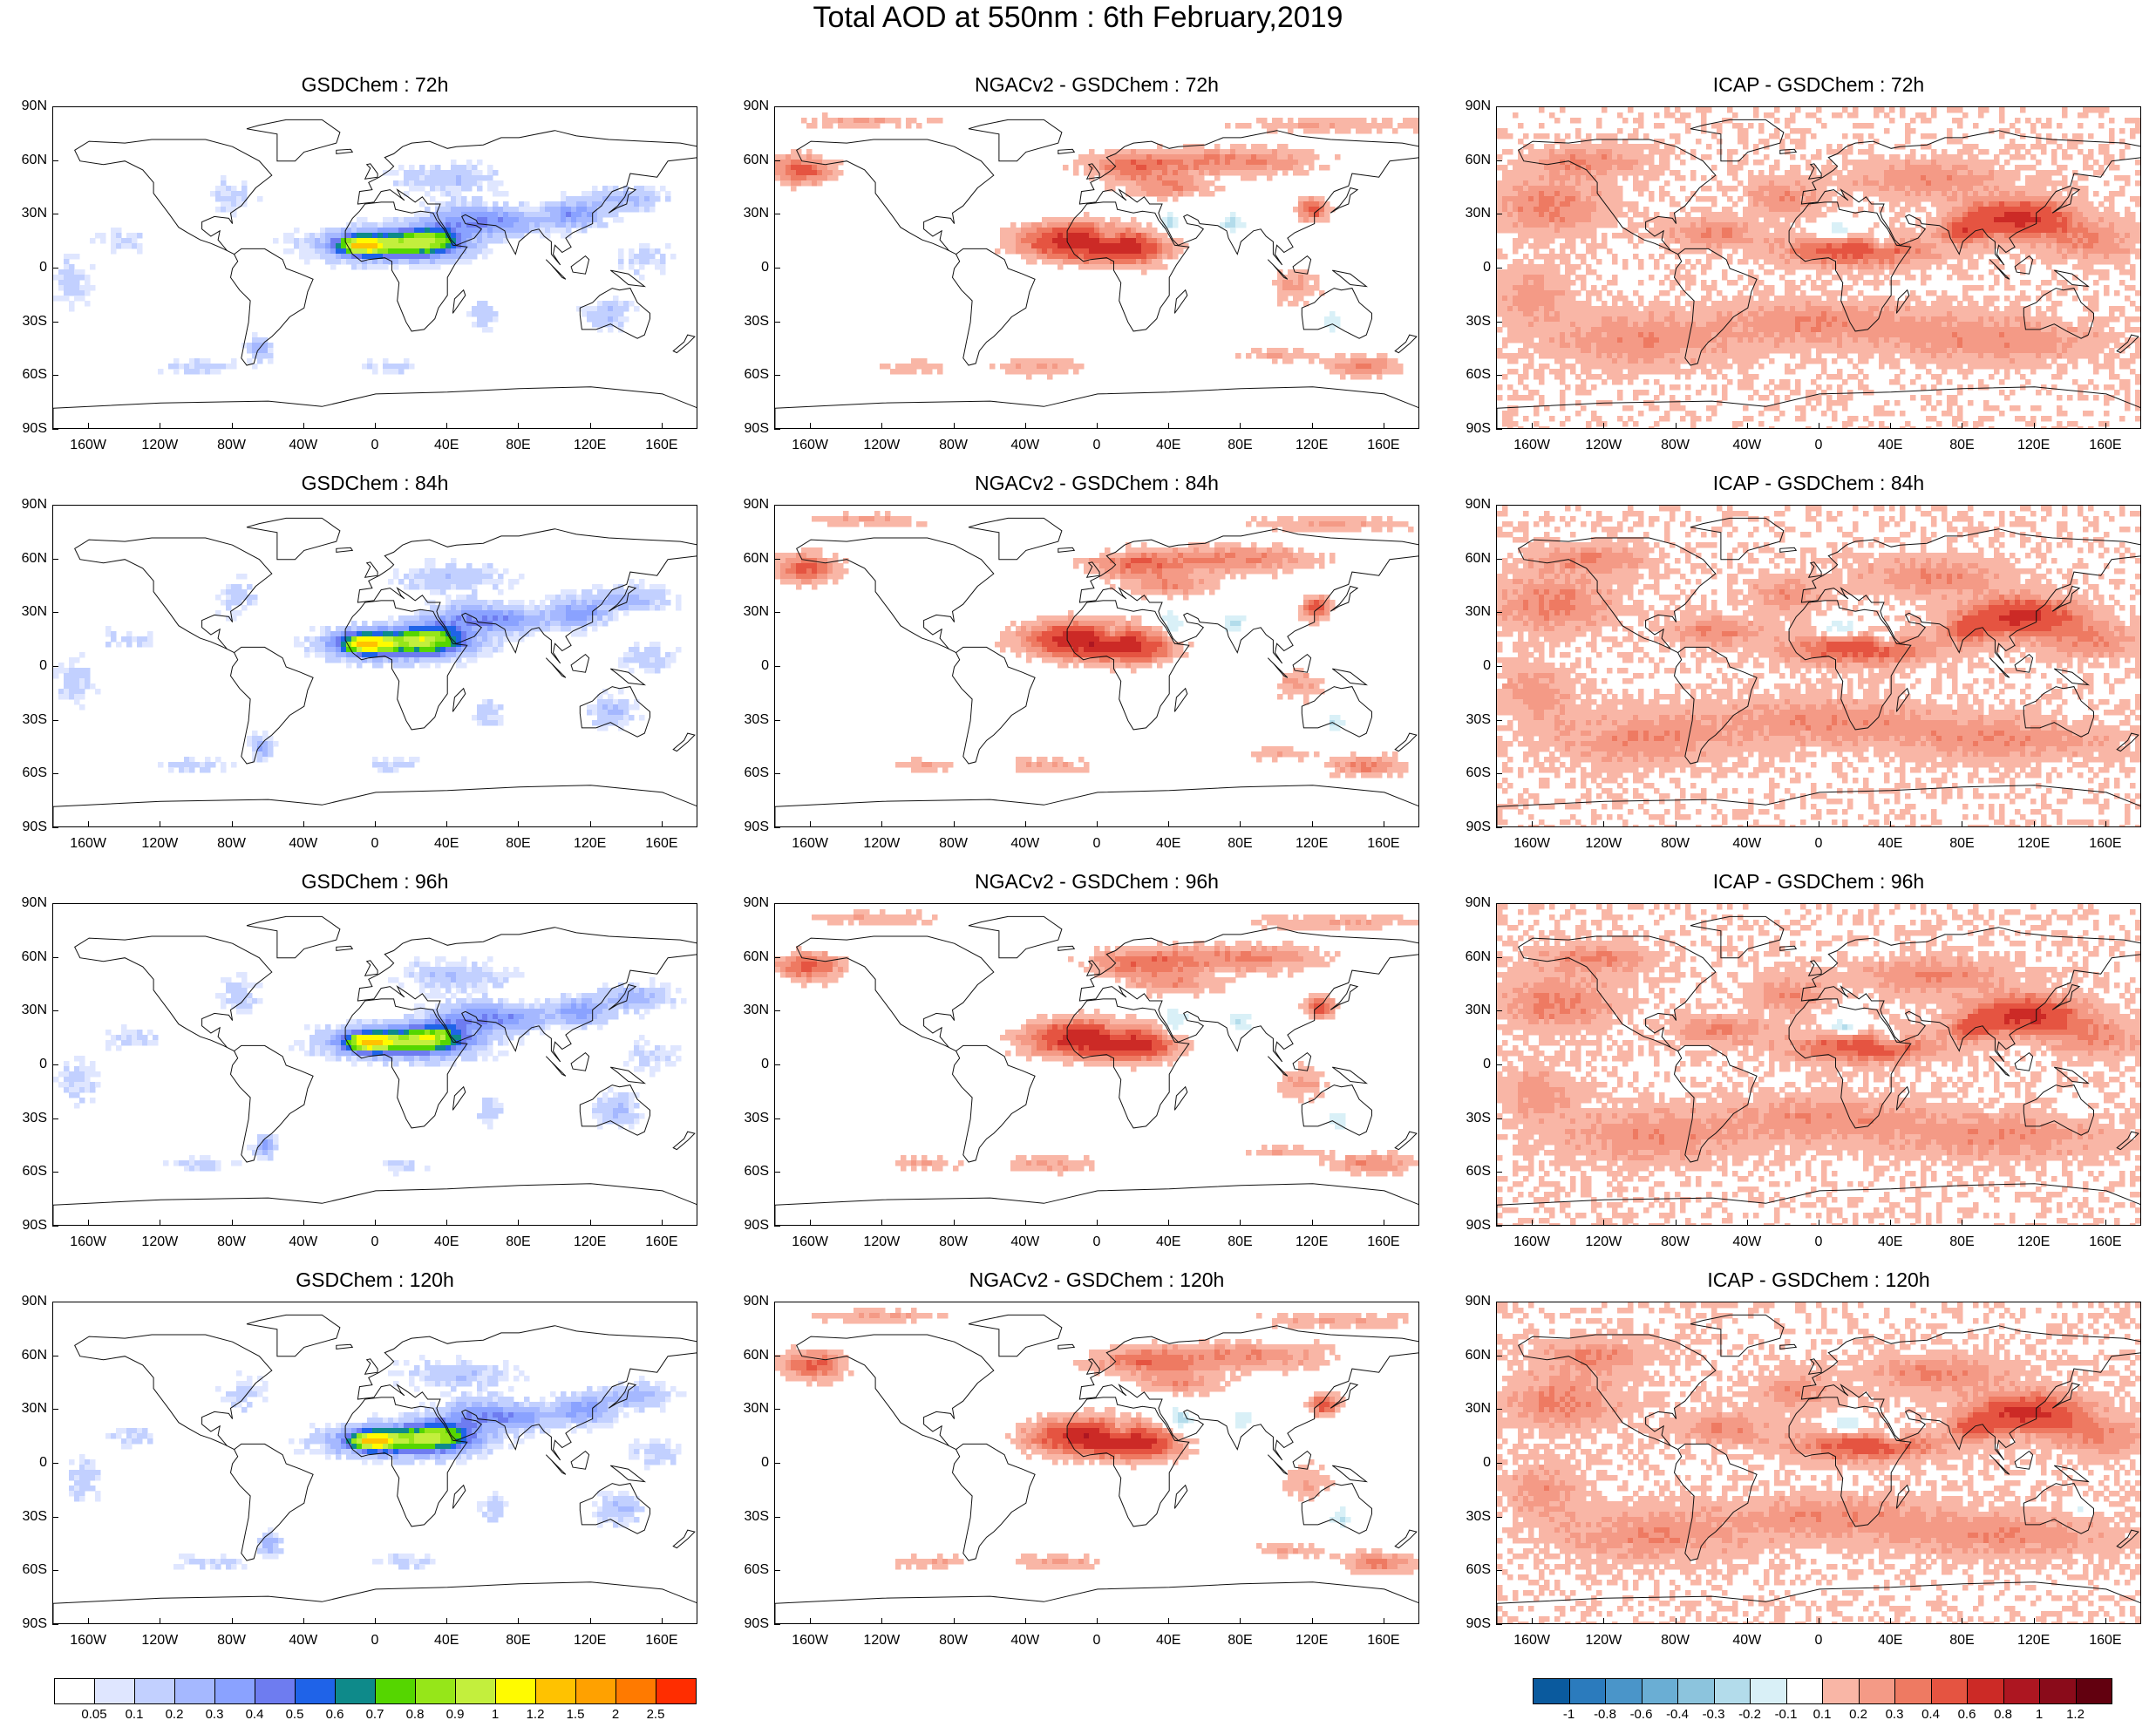  Describe the element at coordinates (1932, 1715) in the screenshot. I see `colorbar-label: 0.4` at that location.